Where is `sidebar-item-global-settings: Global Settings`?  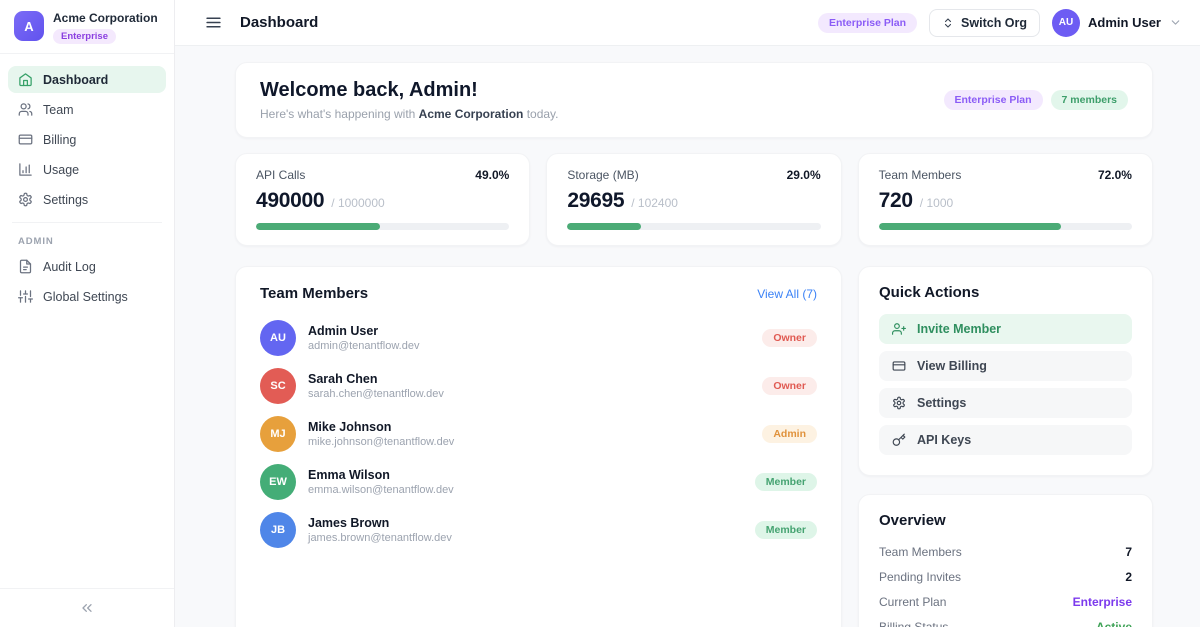
sidebar-item-global-settings: Global Settings is located at coordinates (87, 296).